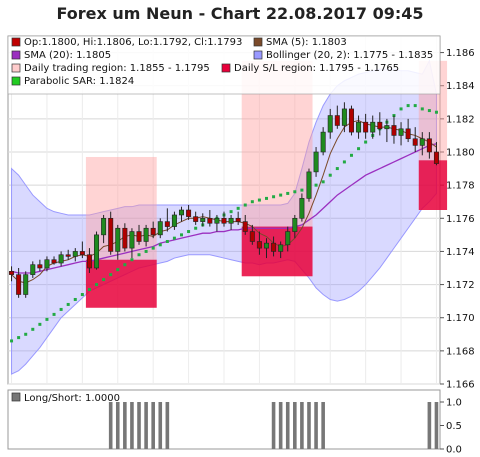 The width and height of the screenshot is (480, 457). I want to click on ls-y-tick-label: 0.0, so click(454, 450).